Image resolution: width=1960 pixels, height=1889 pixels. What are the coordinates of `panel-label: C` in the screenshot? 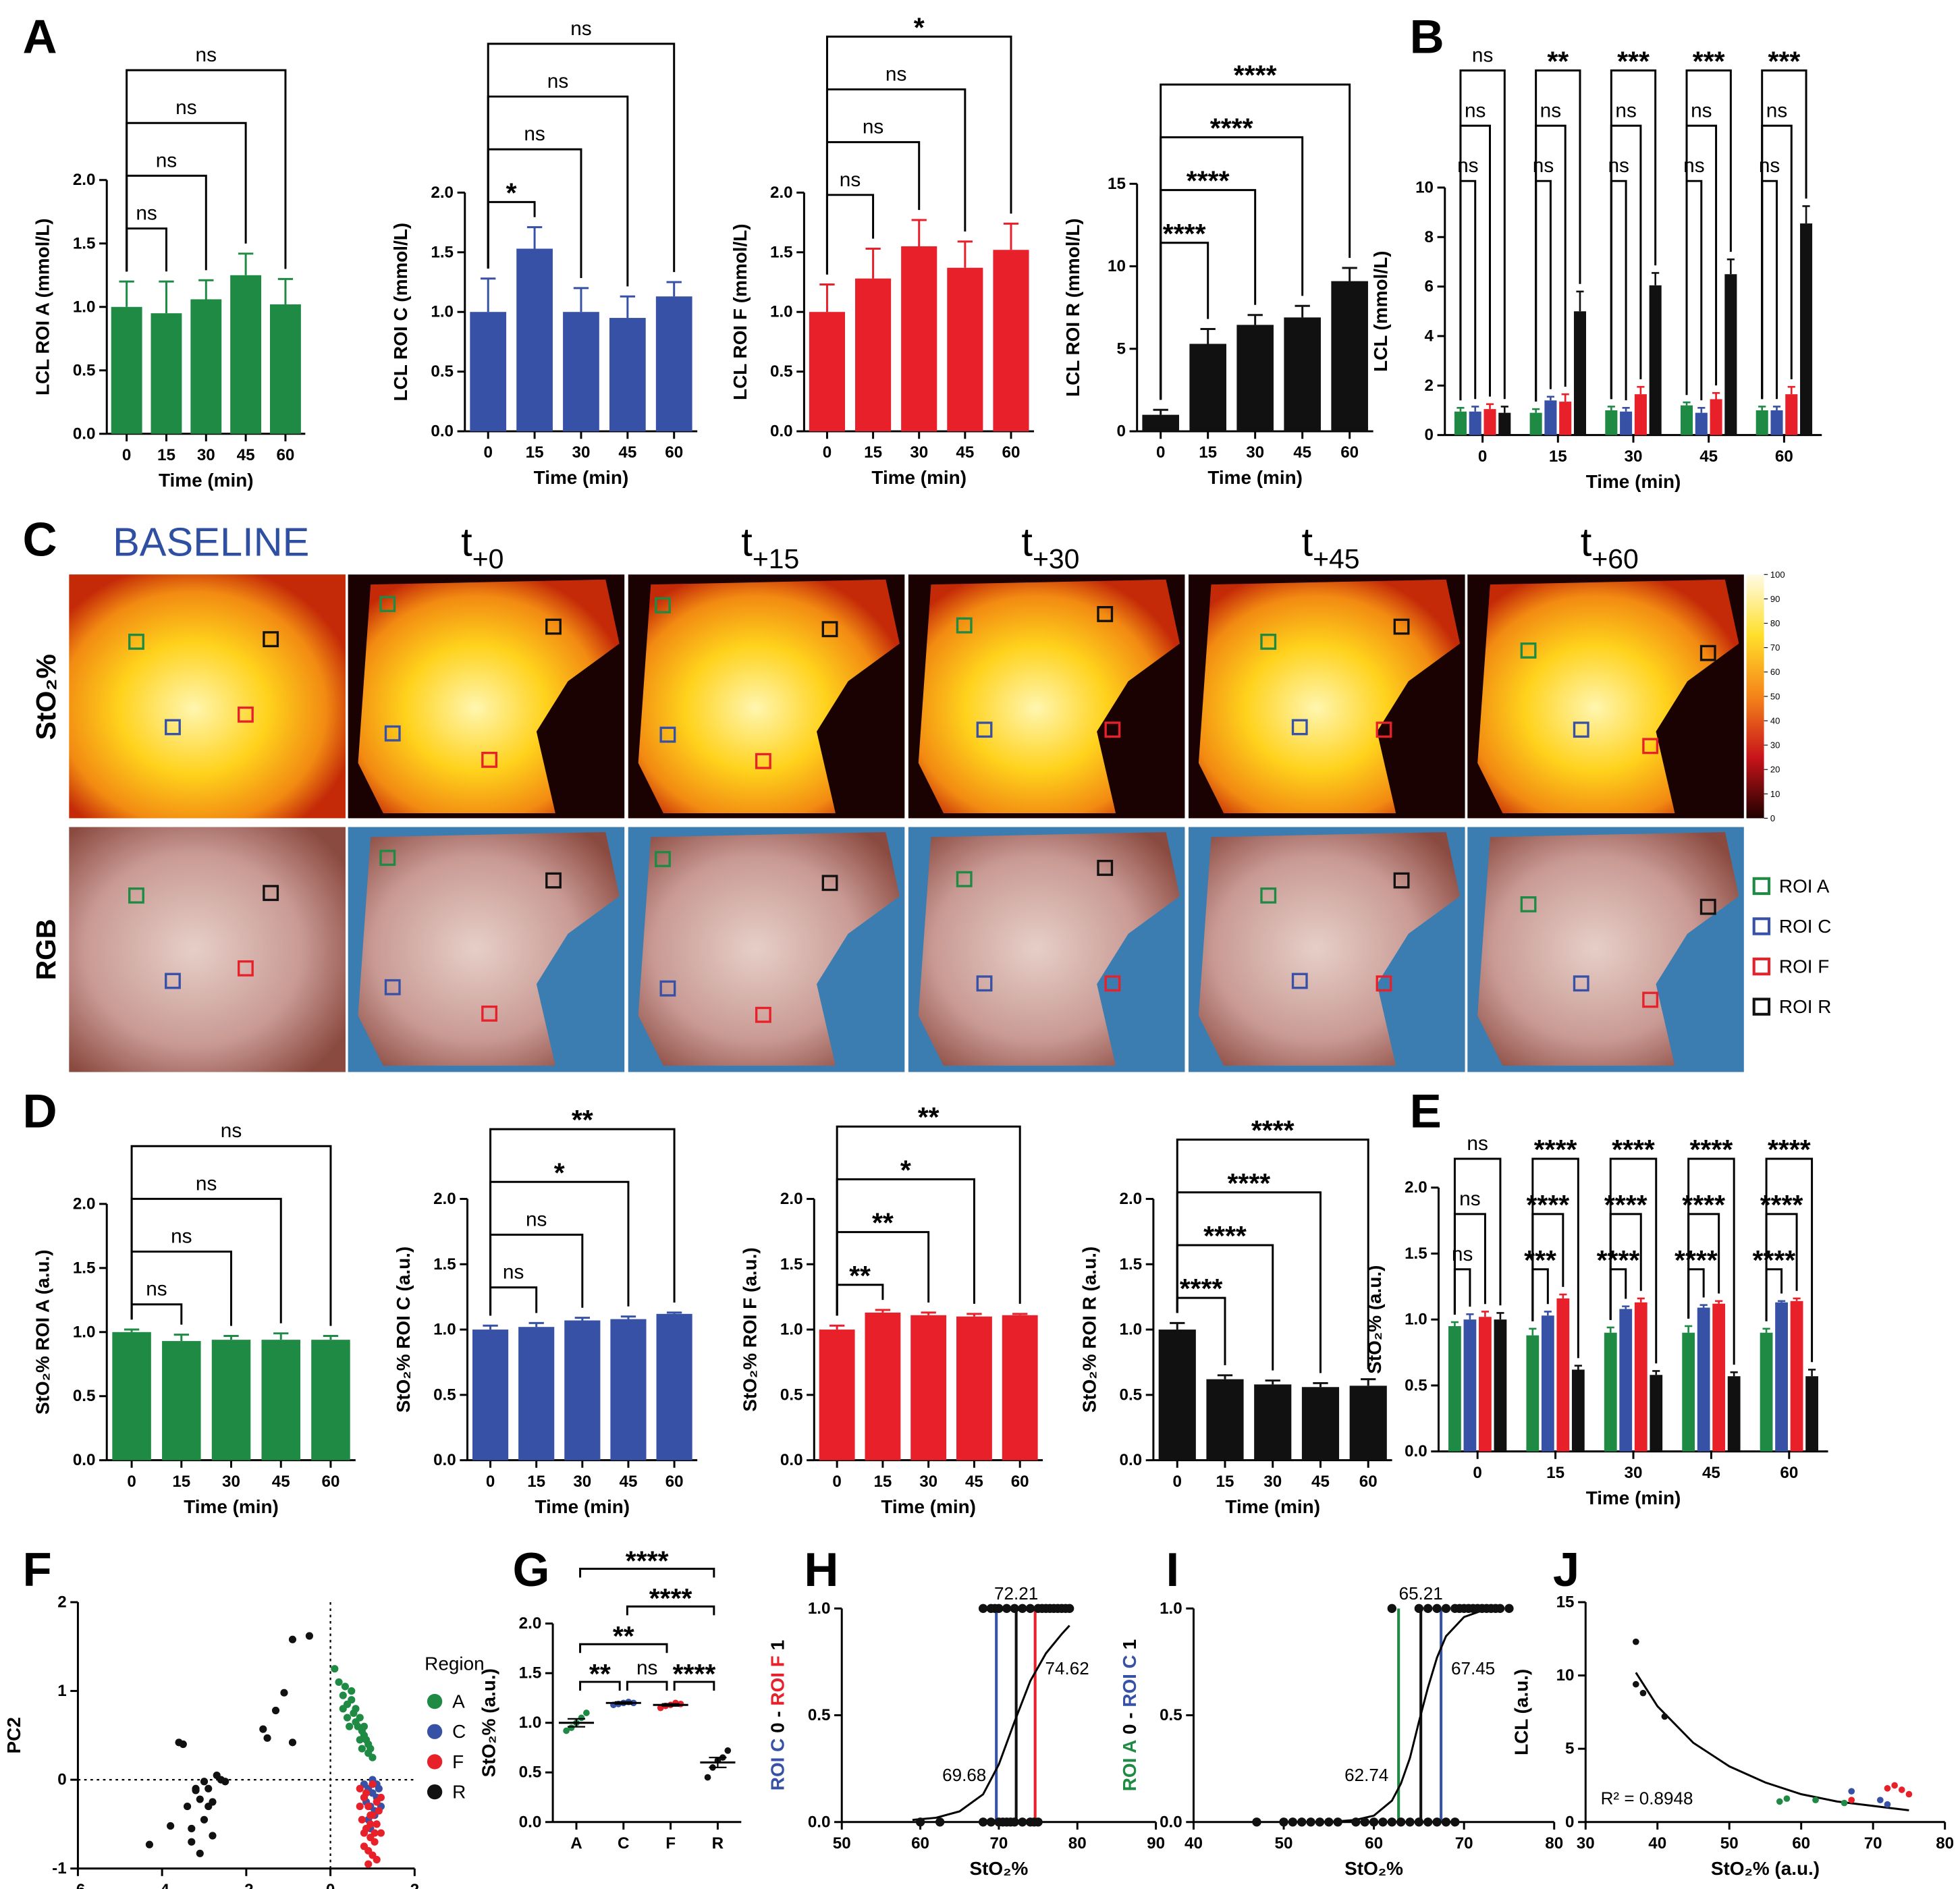 It's located at (40, 539).